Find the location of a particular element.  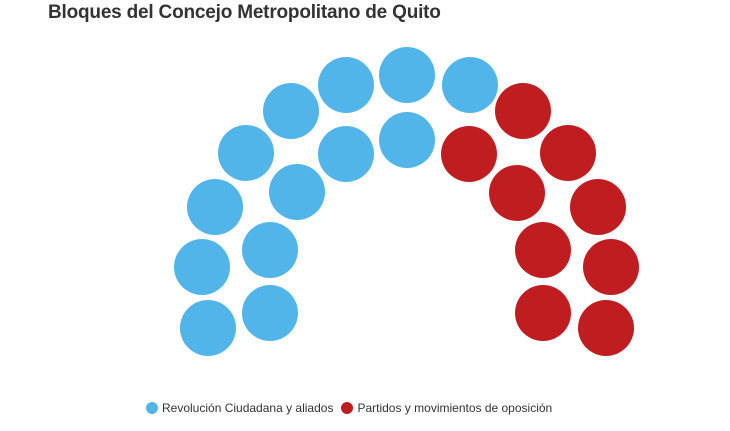

legend-item-governing: Revolución Ciudadana y aliados is located at coordinates (239, 408).